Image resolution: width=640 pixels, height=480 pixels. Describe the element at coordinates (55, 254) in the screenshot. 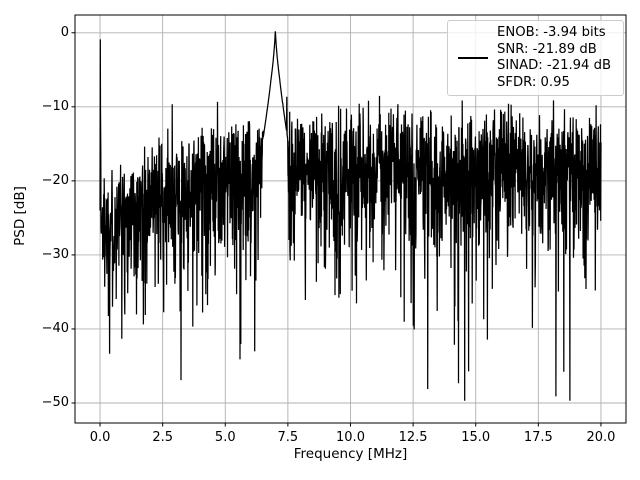

I see `y-tick-label: −30` at that location.